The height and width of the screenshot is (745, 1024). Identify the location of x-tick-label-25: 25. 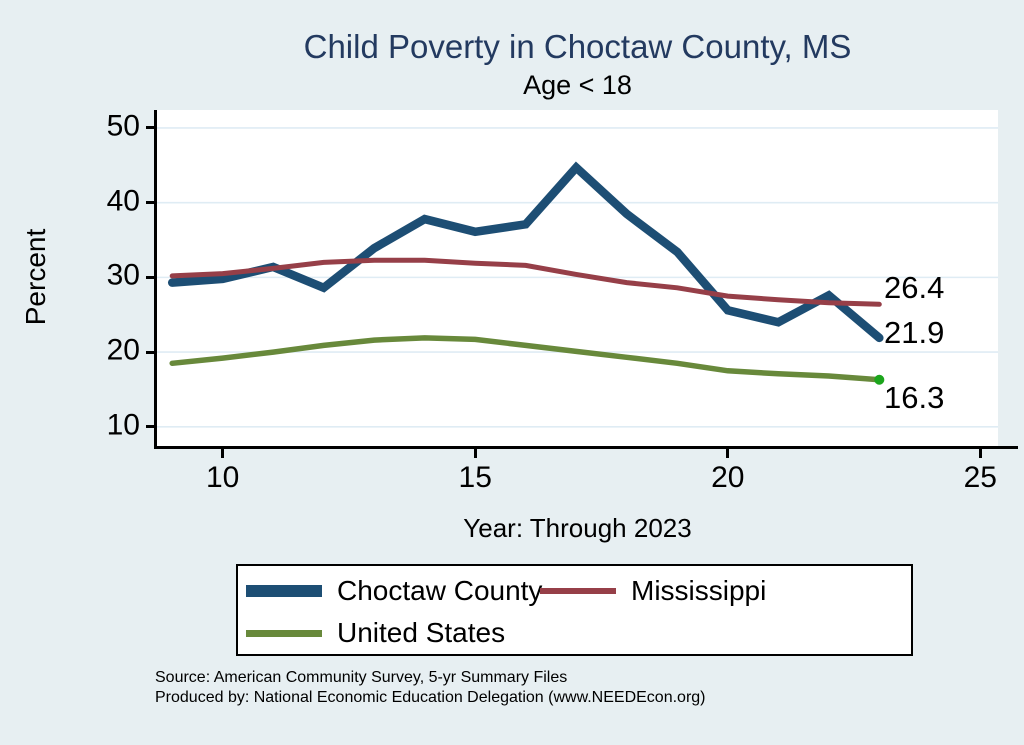
(980, 477).